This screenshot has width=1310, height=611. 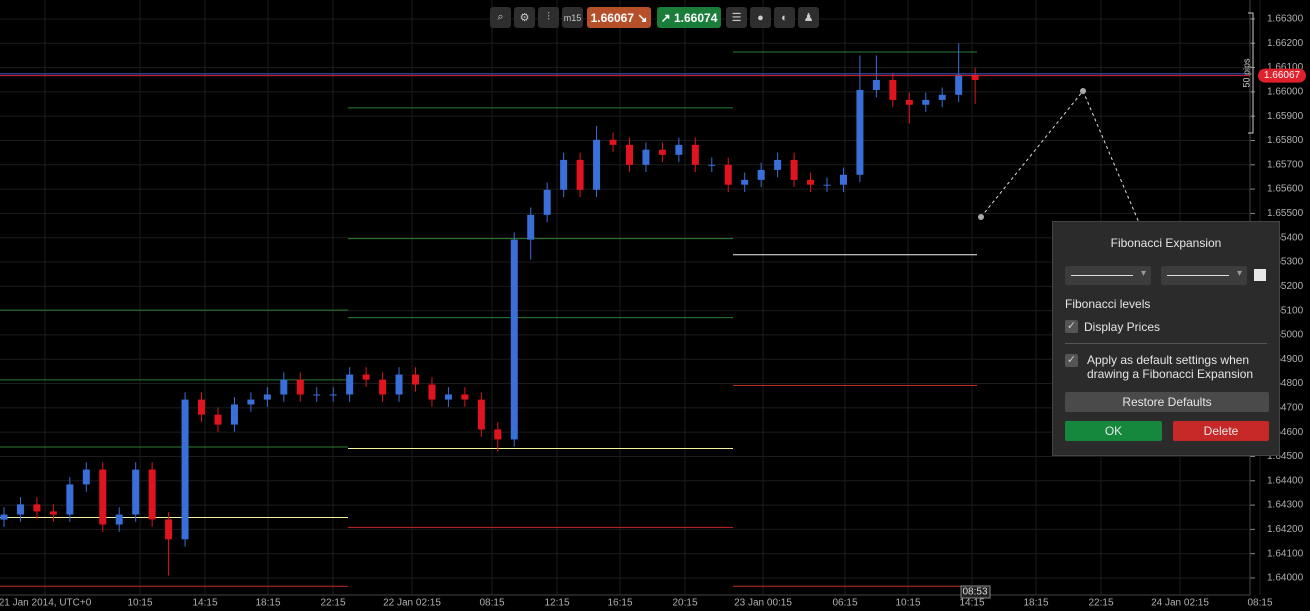 I want to click on list-button: ☰, so click(x=736, y=17).